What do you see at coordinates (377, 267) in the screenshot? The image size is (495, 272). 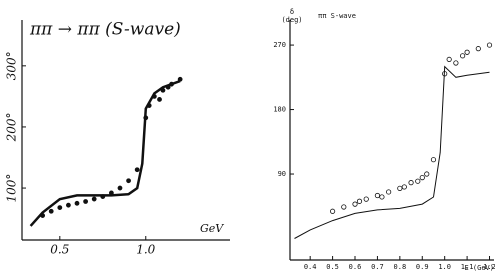 I see `x-tick-label: 0.7` at bounding box center [377, 267].